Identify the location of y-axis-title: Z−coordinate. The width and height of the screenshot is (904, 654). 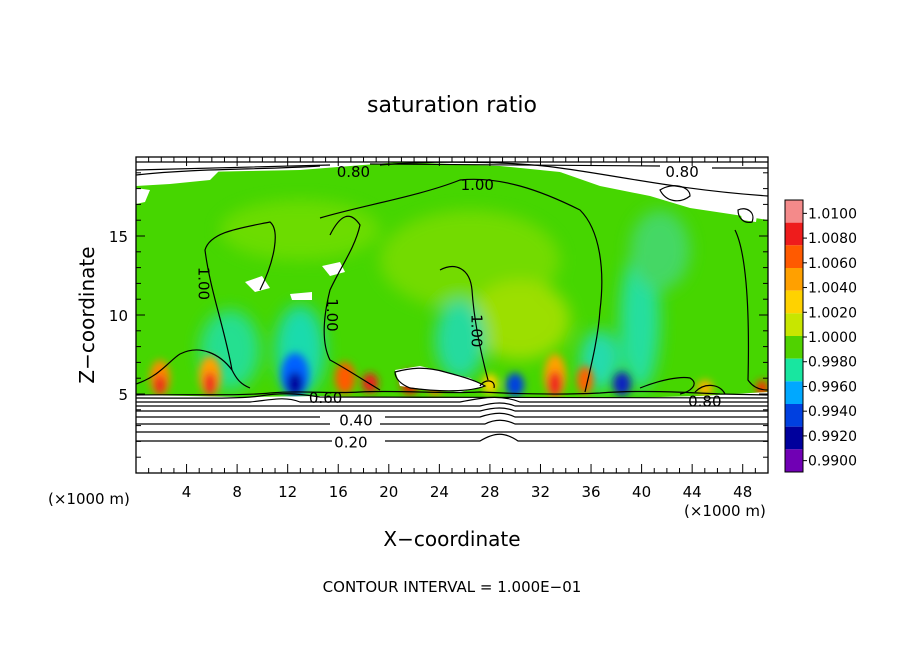
(87, 314).